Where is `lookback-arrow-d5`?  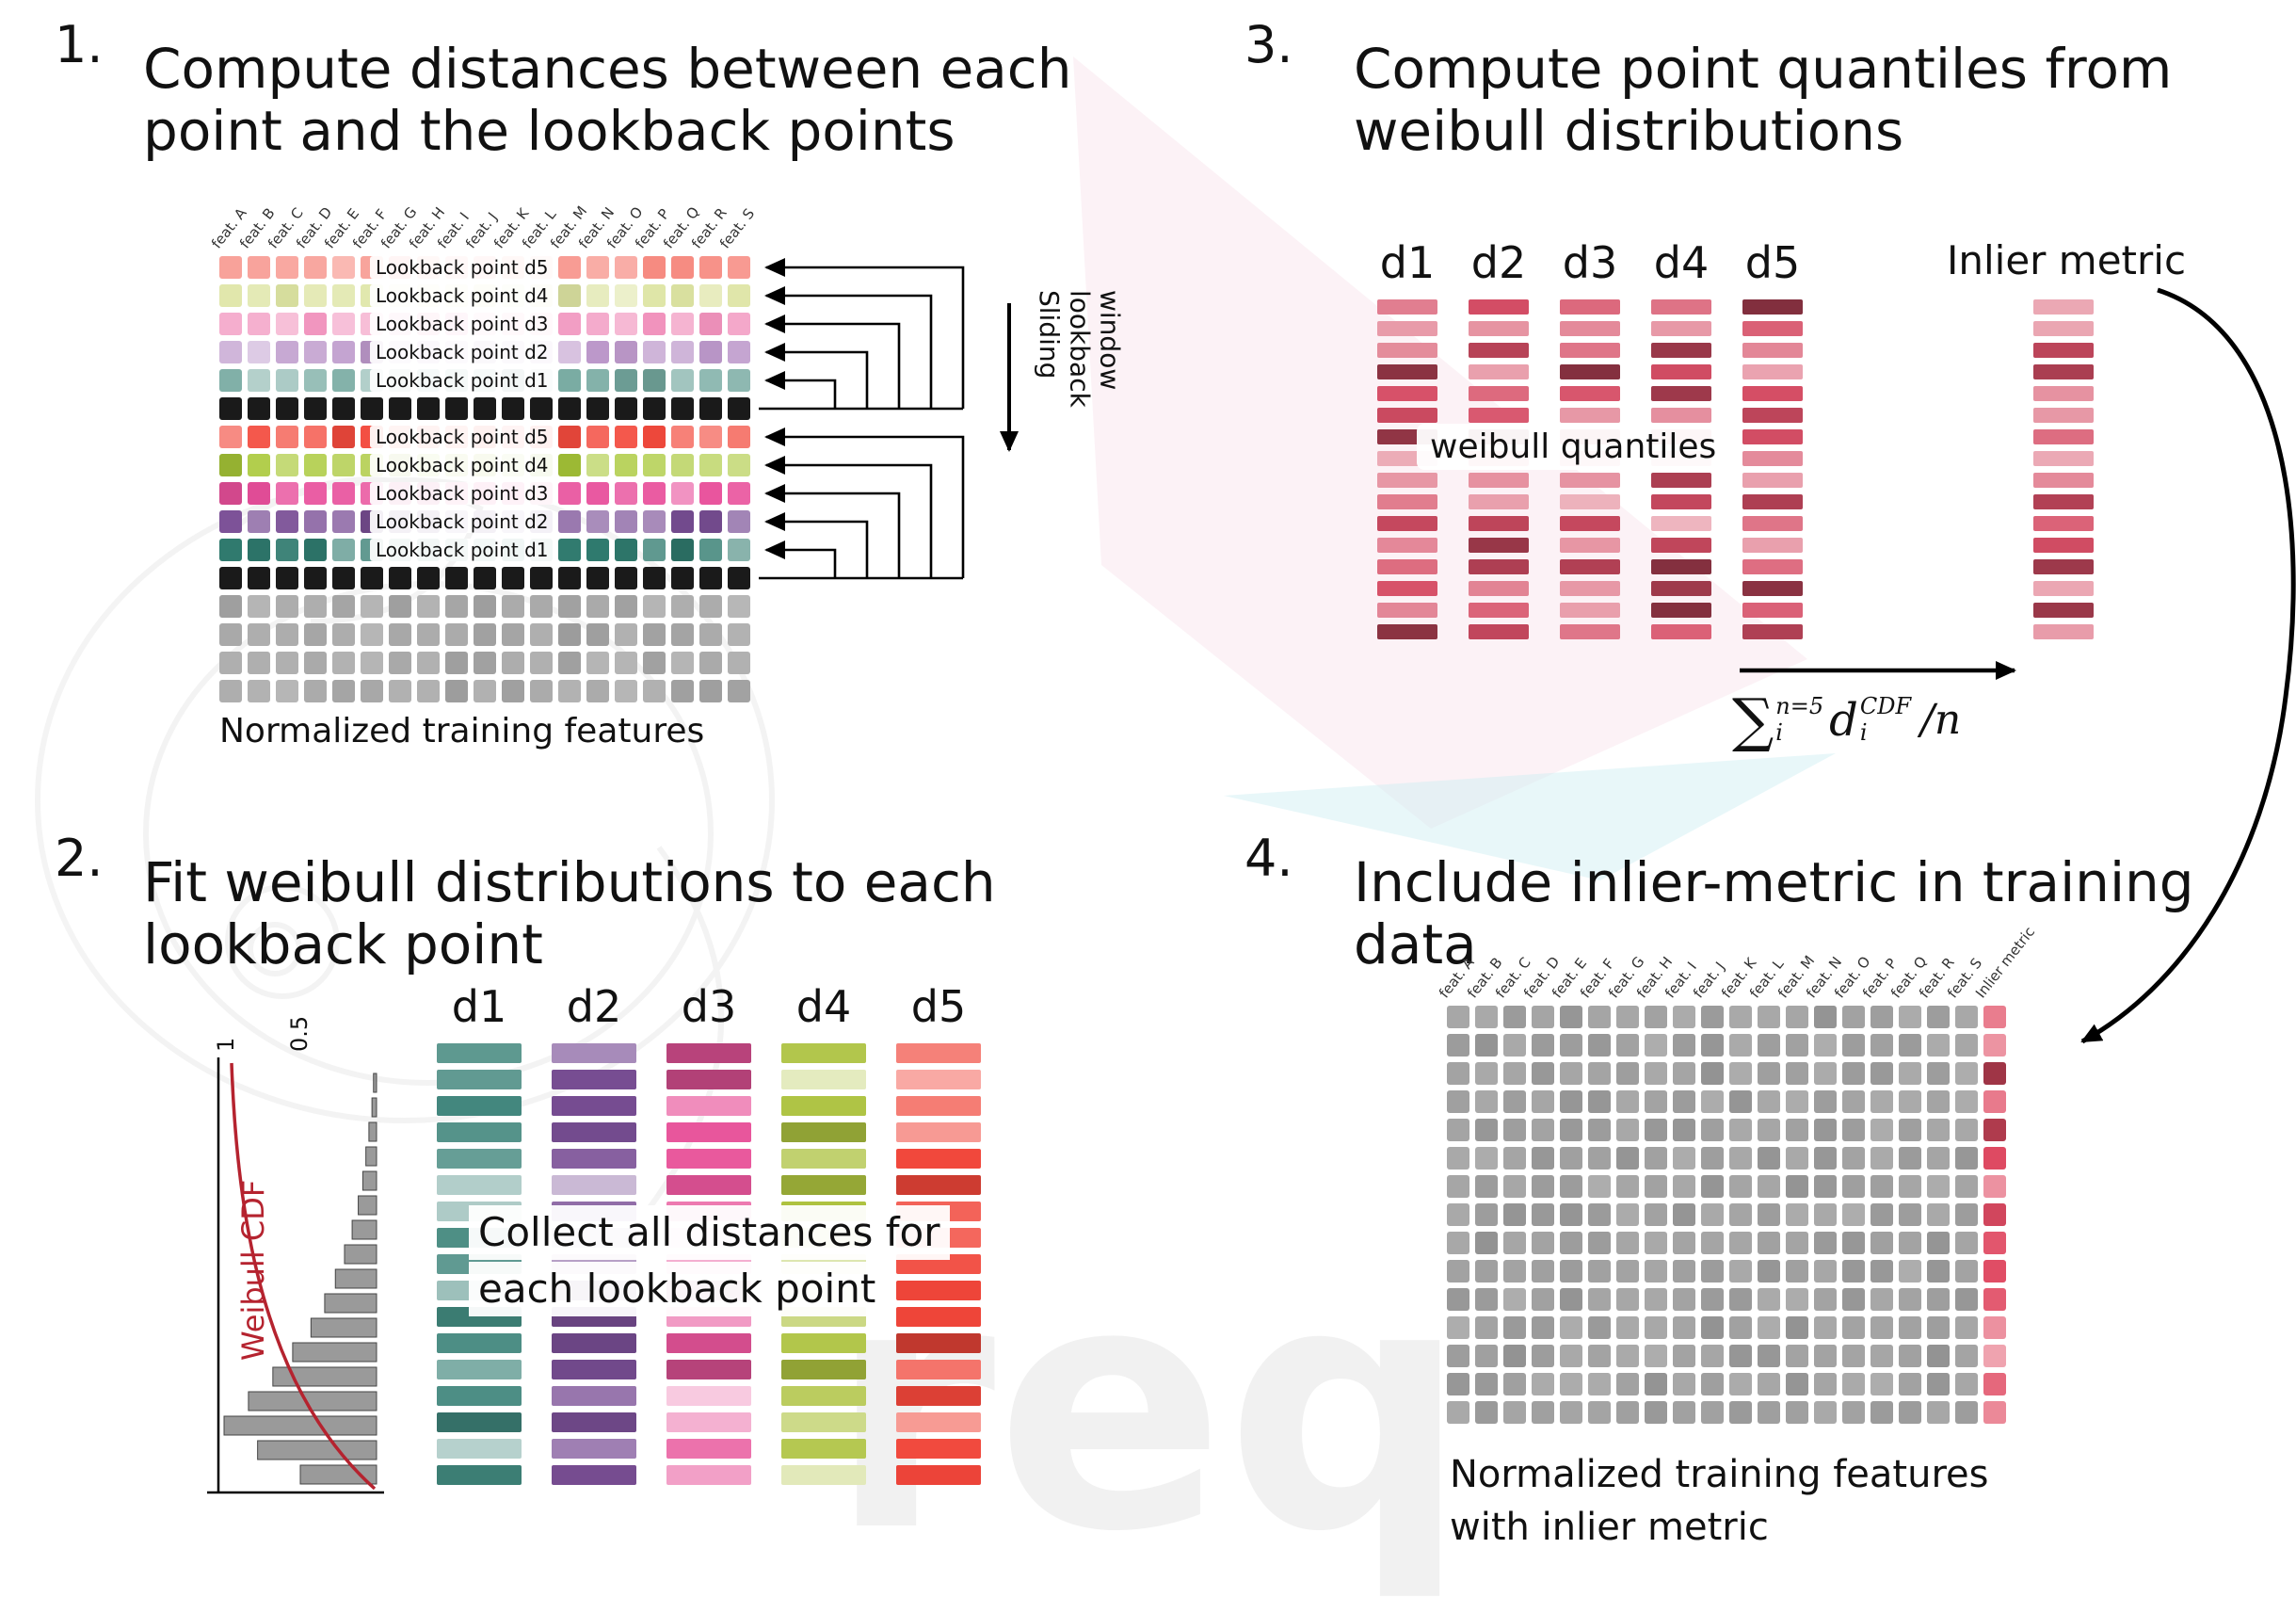
lookback-arrow-d5 is located at coordinates (865, 333).